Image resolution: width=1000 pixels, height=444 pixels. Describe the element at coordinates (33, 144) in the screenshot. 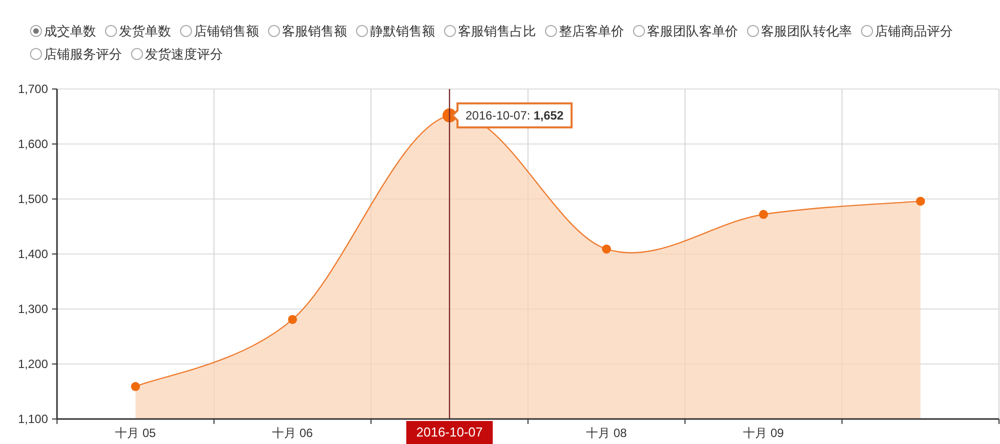

I see `y-tick-label: 1,600` at that location.